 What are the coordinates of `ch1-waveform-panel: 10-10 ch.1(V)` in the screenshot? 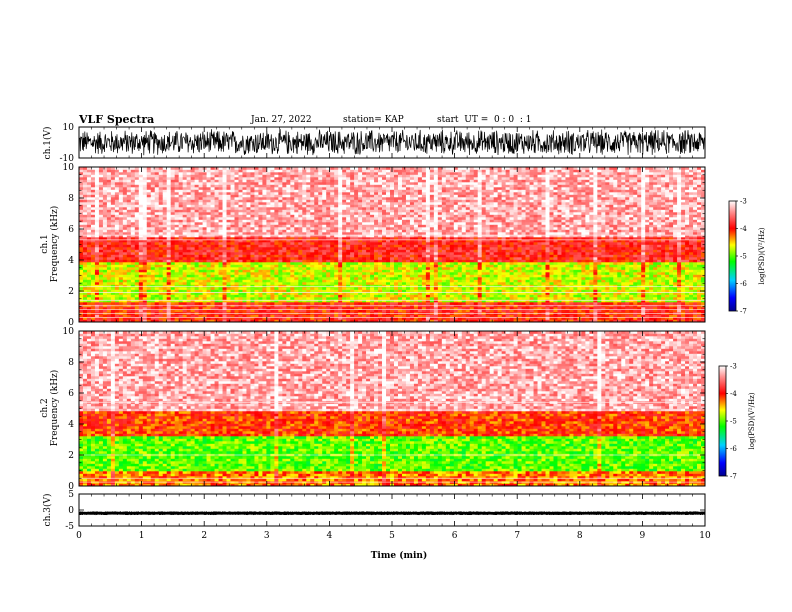 It's located at (374, 143).